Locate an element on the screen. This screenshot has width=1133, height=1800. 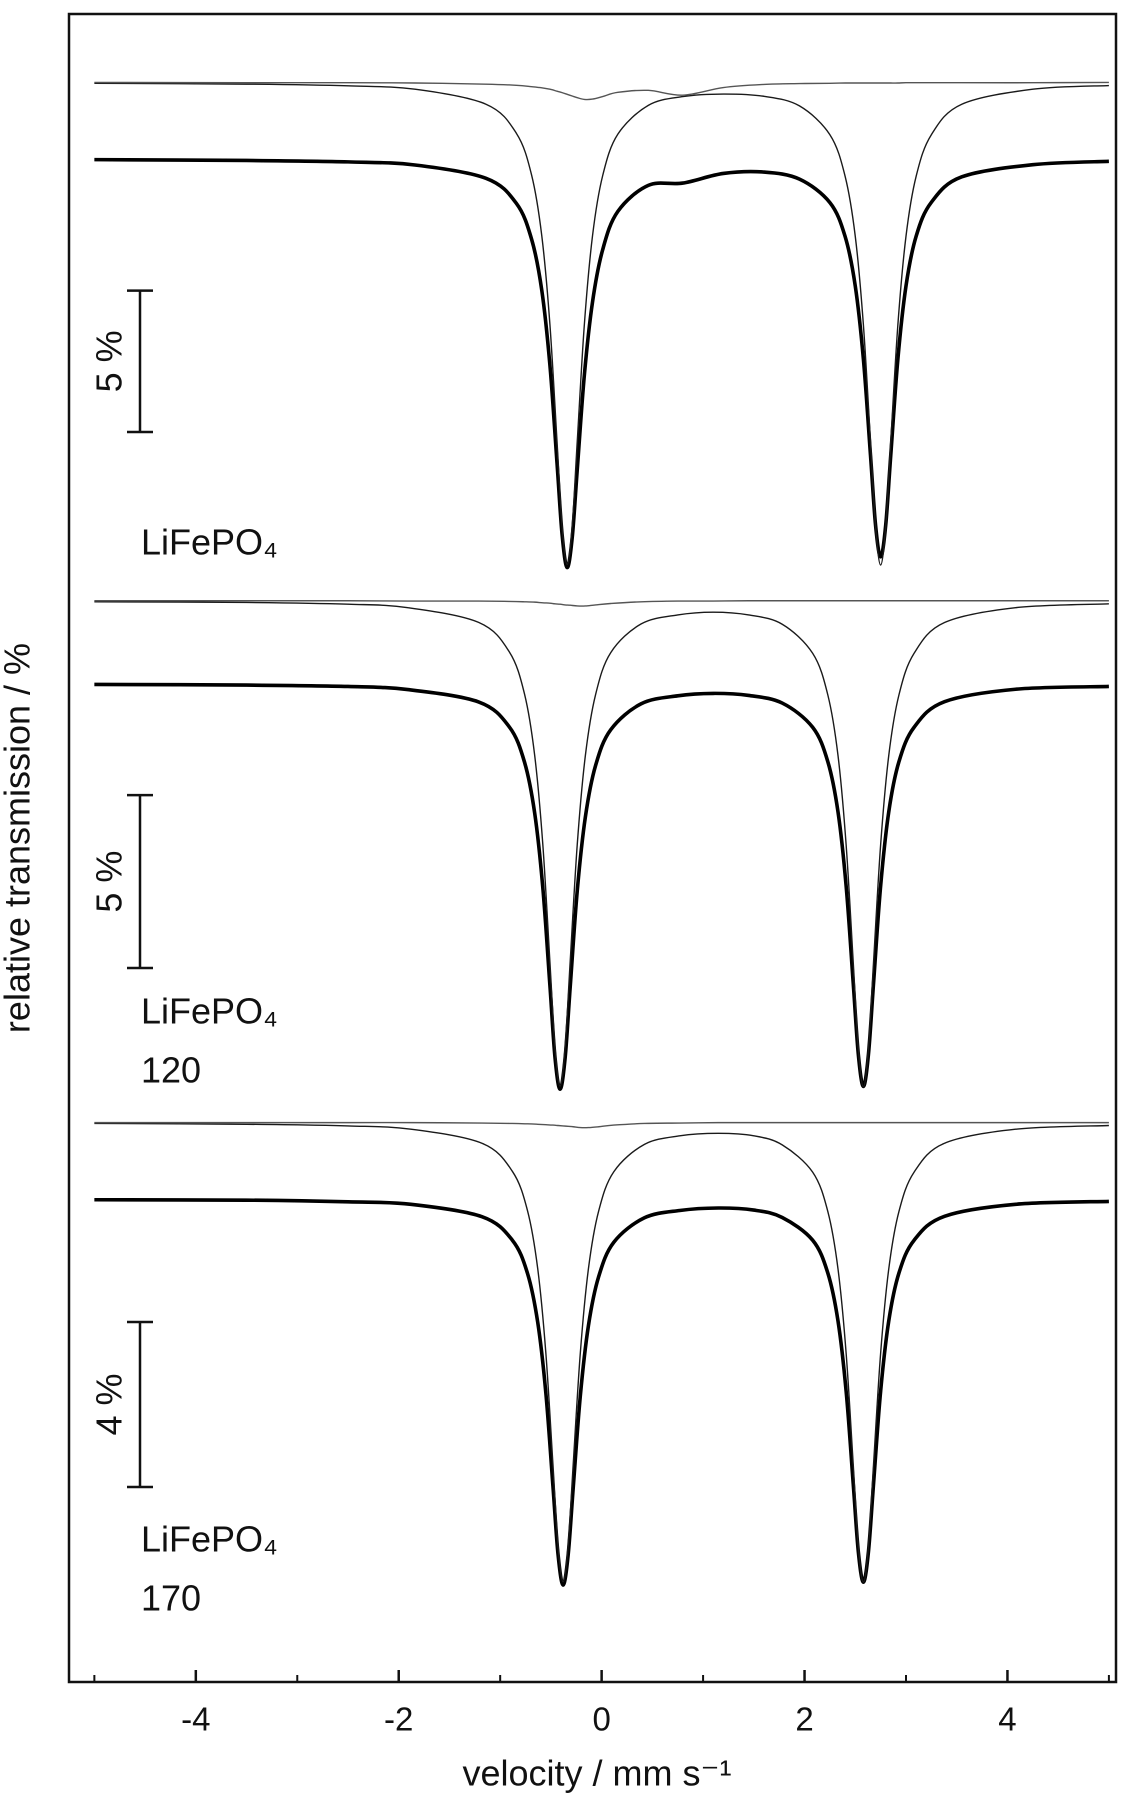
x-tick-label: -4 is located at coordinates (195, 1719).